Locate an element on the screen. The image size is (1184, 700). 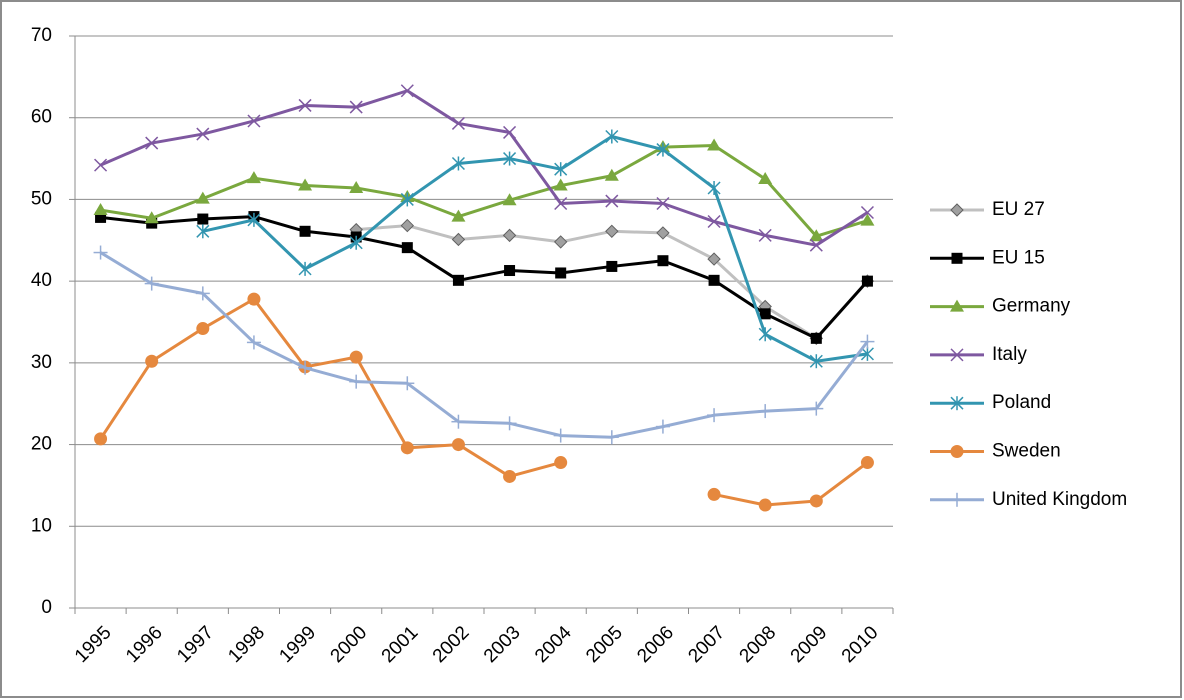
legend-label: Germany is located at coordinates (1031, 306).